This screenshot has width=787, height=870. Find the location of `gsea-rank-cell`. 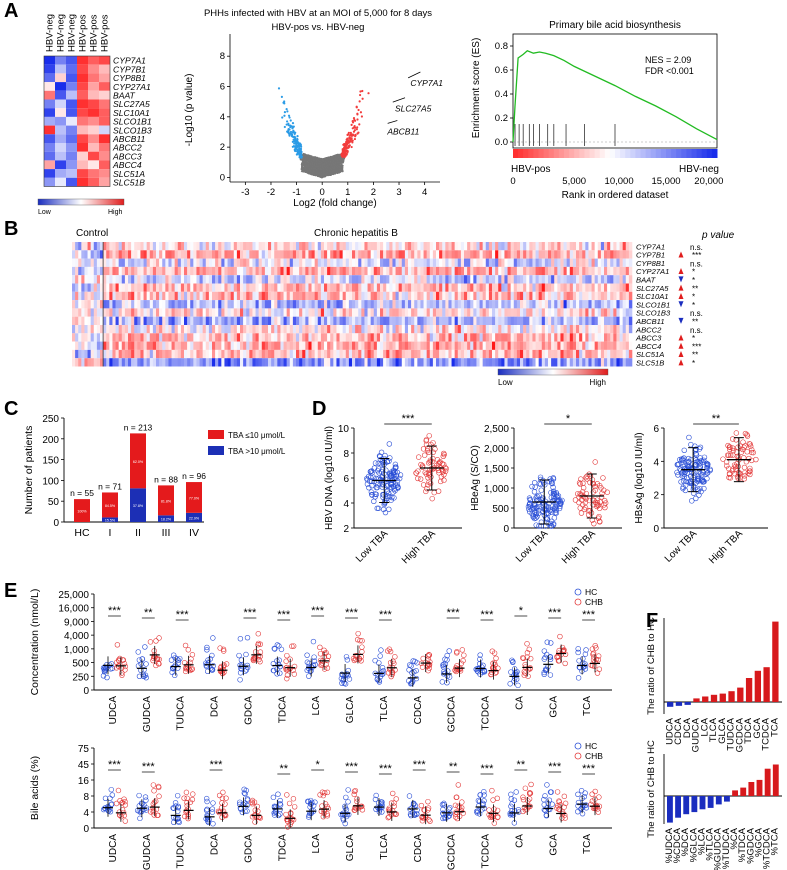

gsea-rank-cell is located at coordinates (572, 153).